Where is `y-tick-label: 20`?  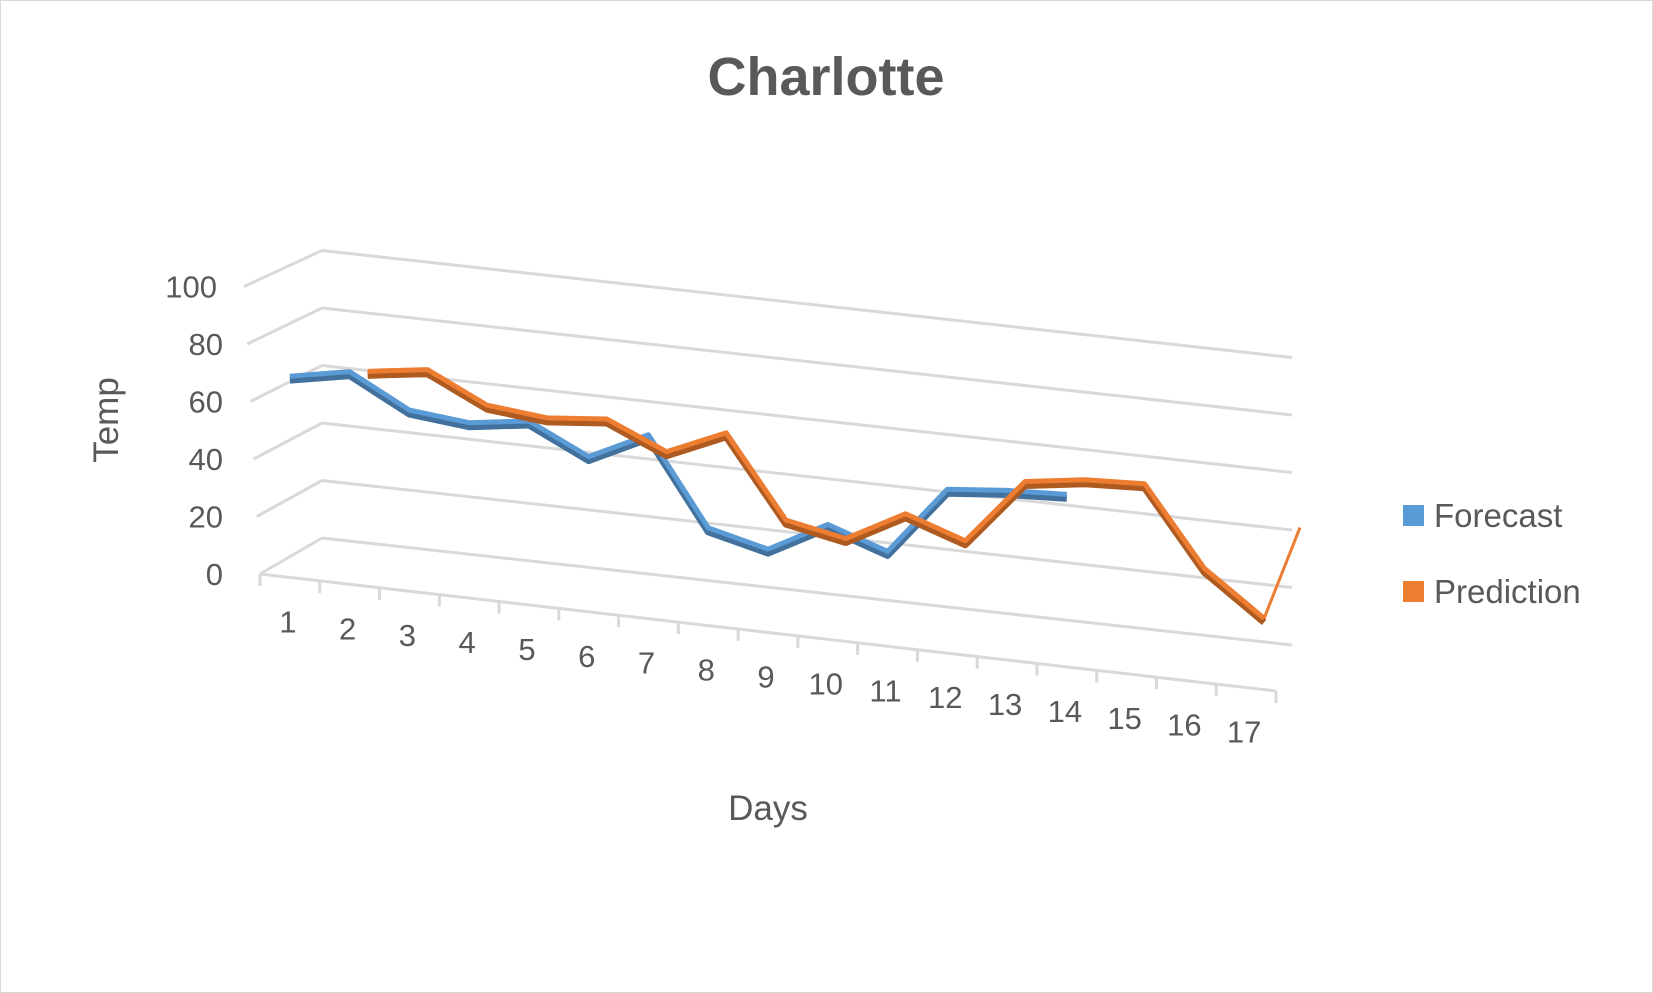 y-tick-label: 20 is located at coordinates (206, 517).